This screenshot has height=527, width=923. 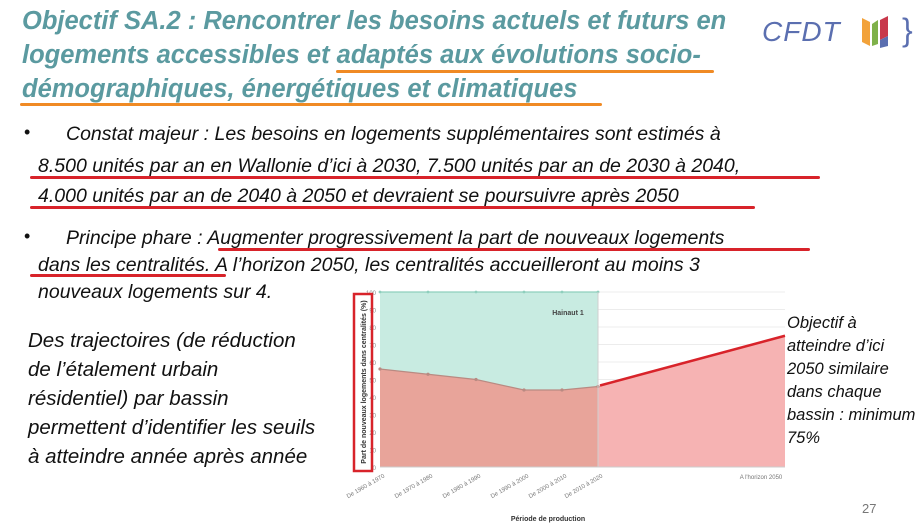 I want to click on cfdt-logo: CFDT }, so click(x=840, y=32).